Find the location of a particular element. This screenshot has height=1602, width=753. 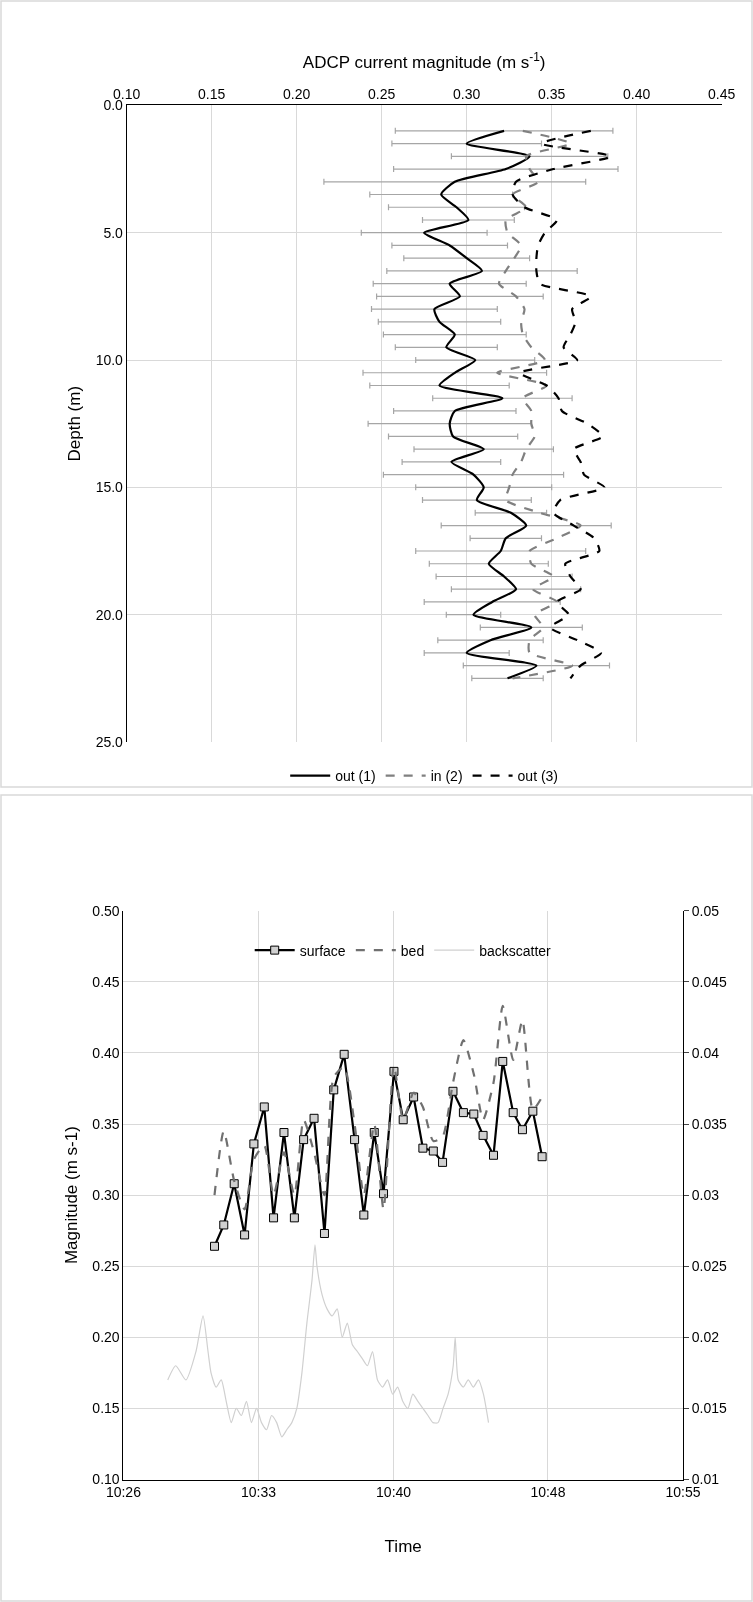

y2-tick-label: 0.045 is located at coordinates (709, 981).